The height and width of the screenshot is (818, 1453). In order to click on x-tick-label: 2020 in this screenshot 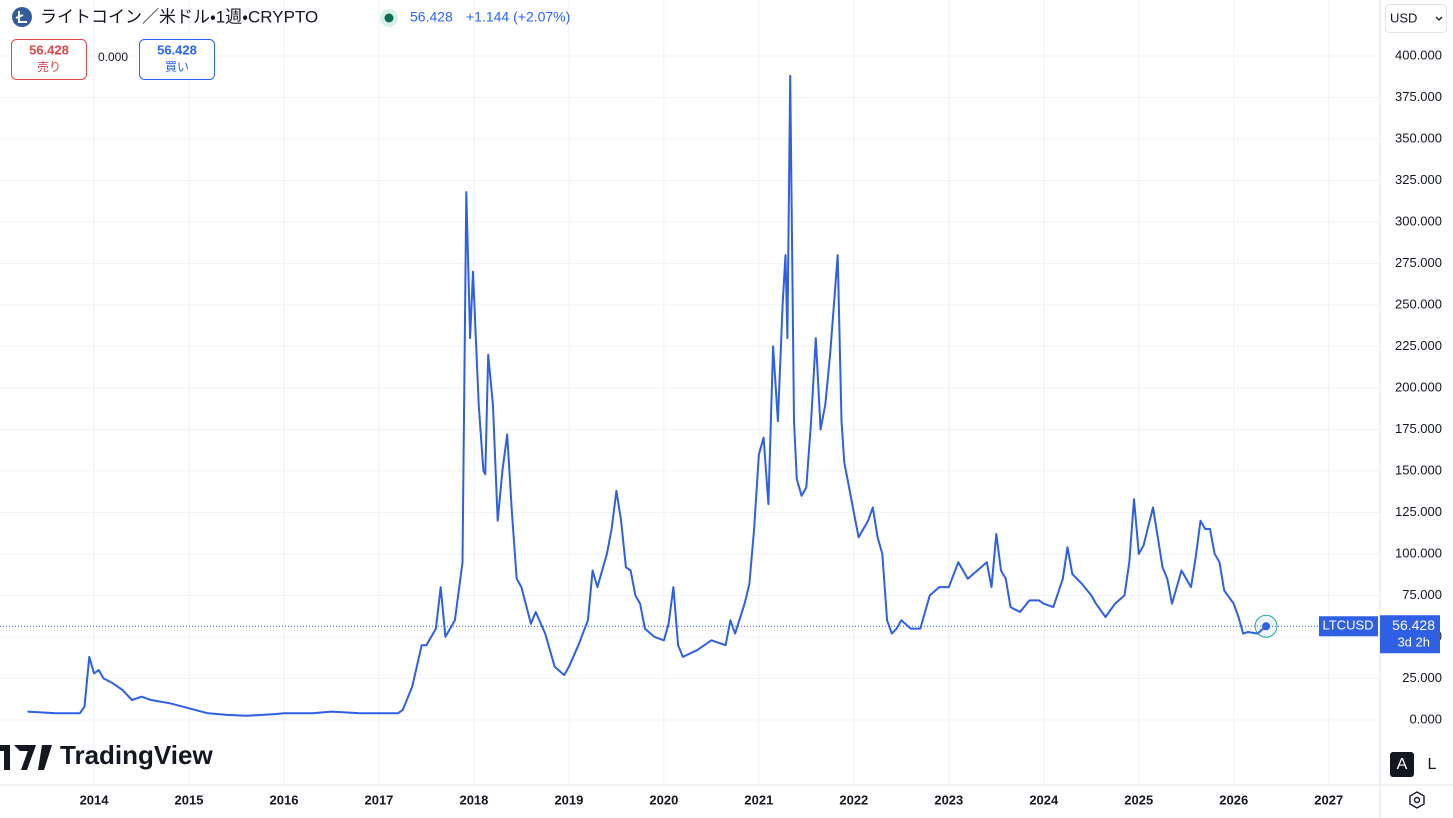, I will do `click(663, 799)`.